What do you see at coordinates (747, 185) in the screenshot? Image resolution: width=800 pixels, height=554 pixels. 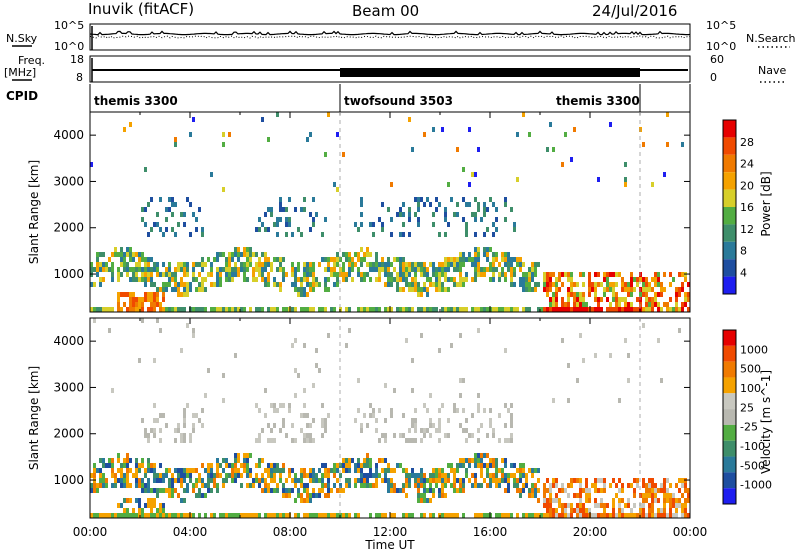 I see `power-colorbar-tick: 20` at bounding box center [747, 185].